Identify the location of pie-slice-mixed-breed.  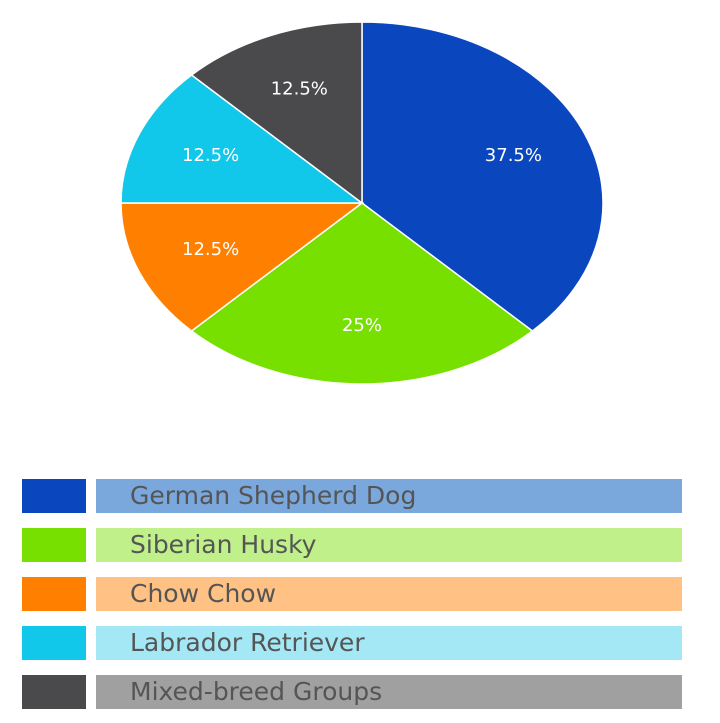
(276, 113).